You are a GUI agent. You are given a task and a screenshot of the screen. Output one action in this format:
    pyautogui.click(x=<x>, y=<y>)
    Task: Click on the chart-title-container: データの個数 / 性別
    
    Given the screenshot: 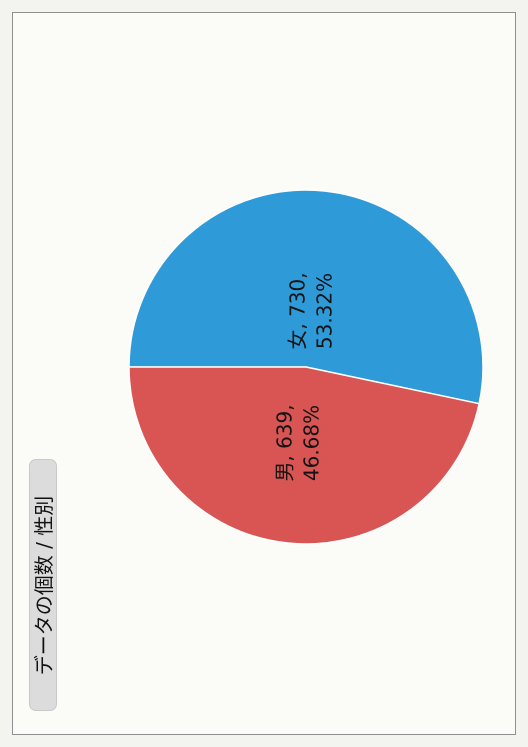 What is the action you would take?
    pyautogui.click(x=43, y=585)
    